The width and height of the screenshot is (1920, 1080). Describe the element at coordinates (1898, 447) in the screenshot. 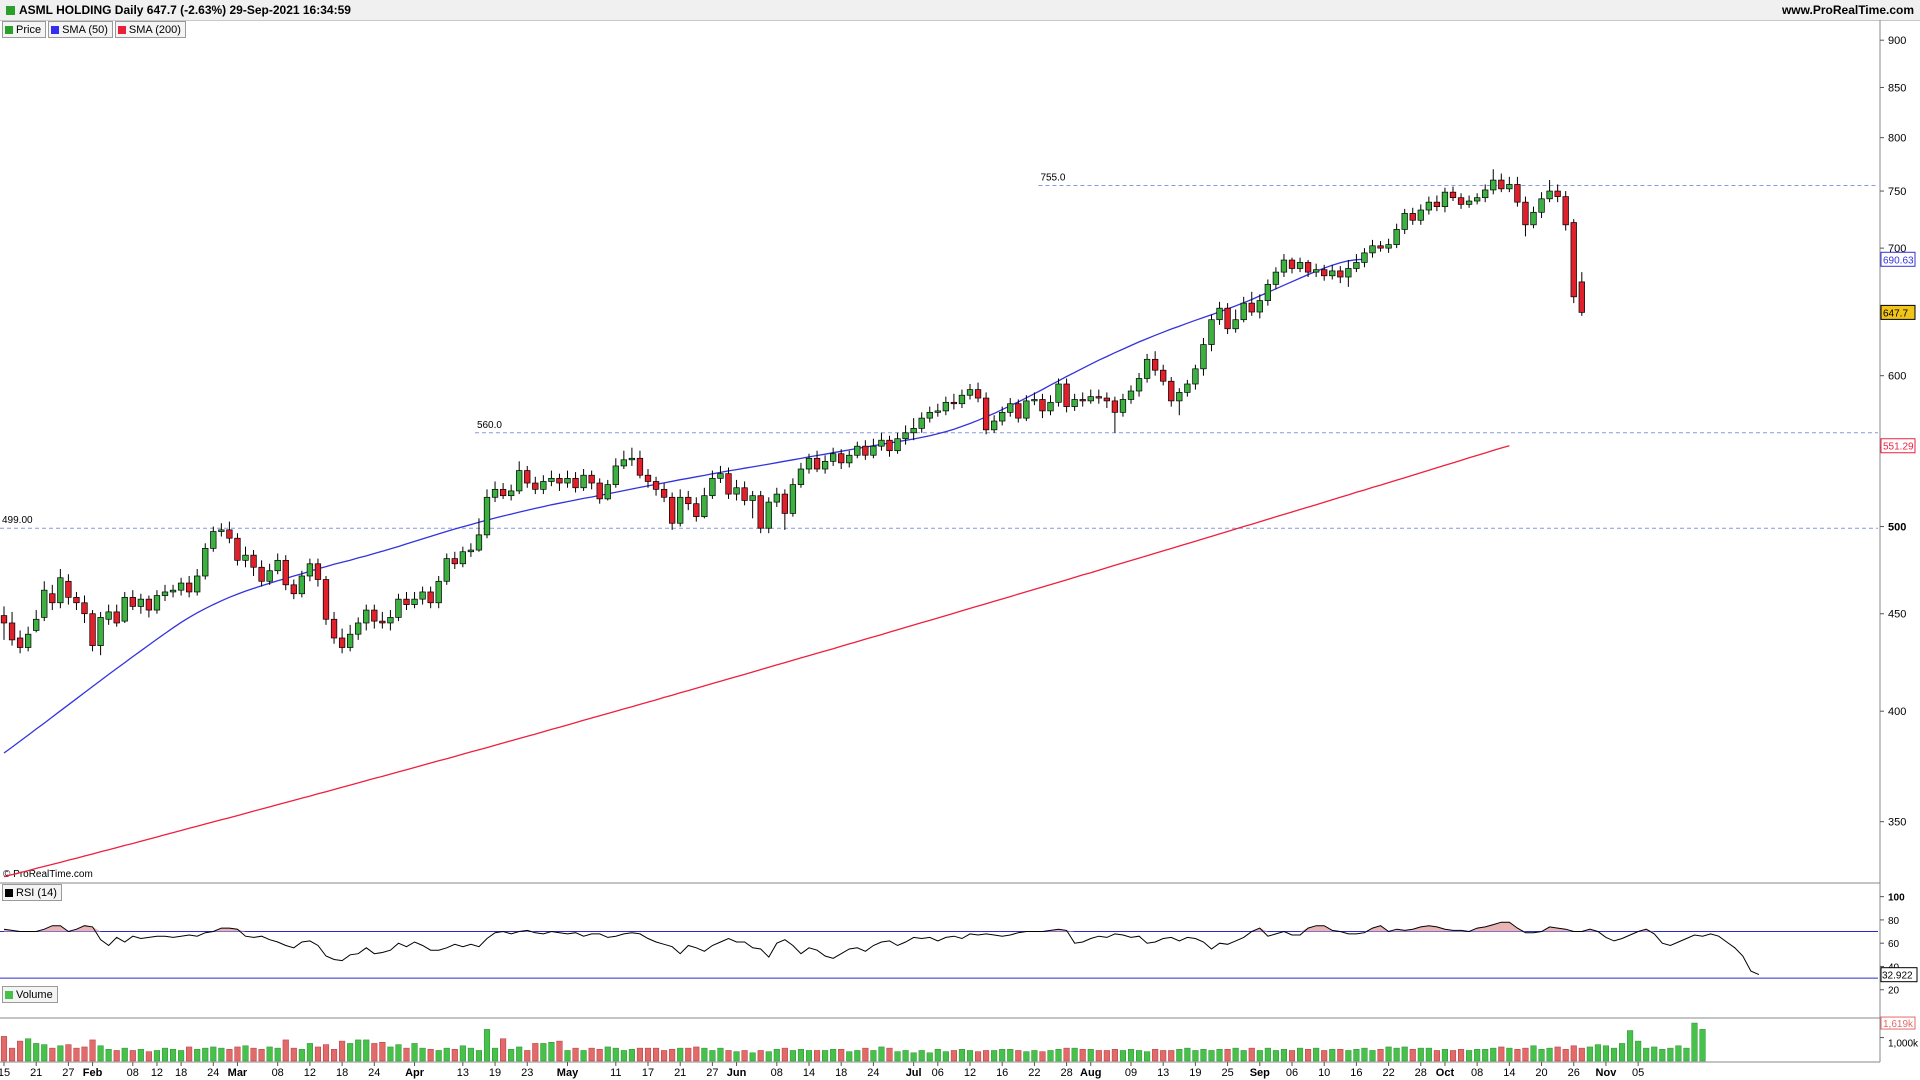

I see `current-value-label: 551.29` at that location.